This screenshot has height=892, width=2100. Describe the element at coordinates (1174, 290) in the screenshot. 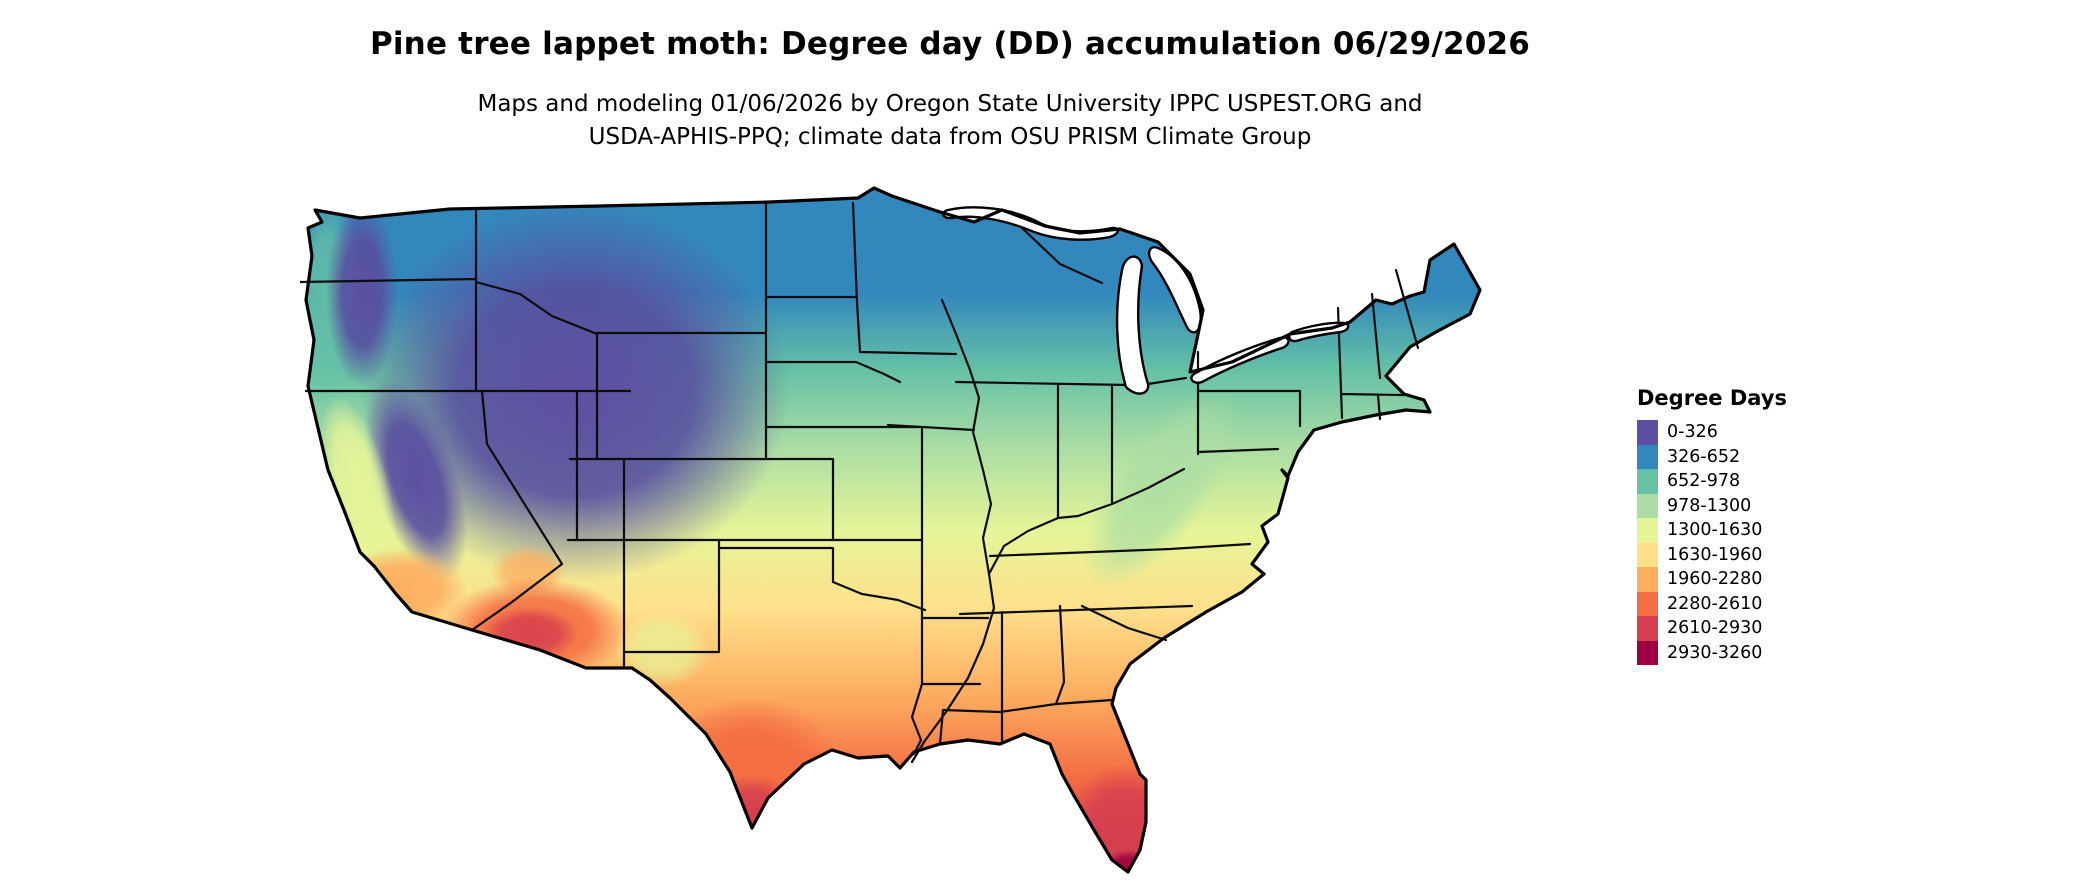

I see `lake-huron` at that location.